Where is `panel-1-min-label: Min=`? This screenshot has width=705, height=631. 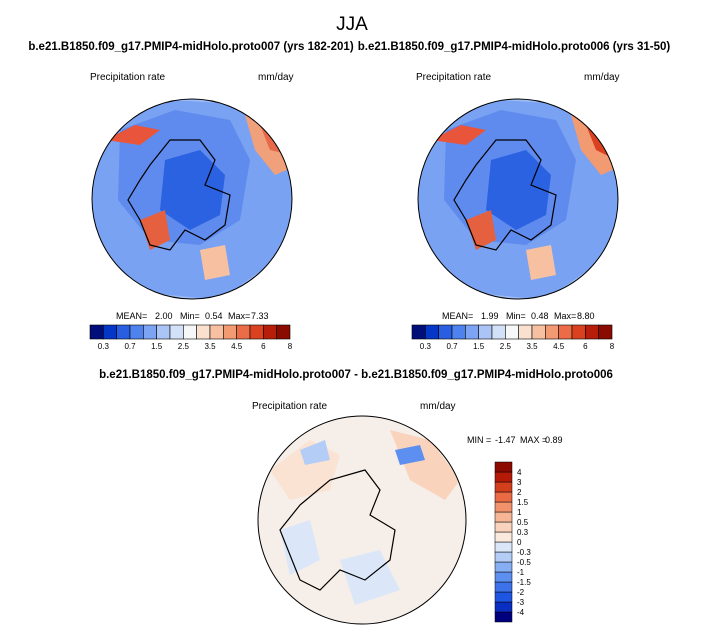 panel-1-min-label: Min= is located at coordinates (190, 316).